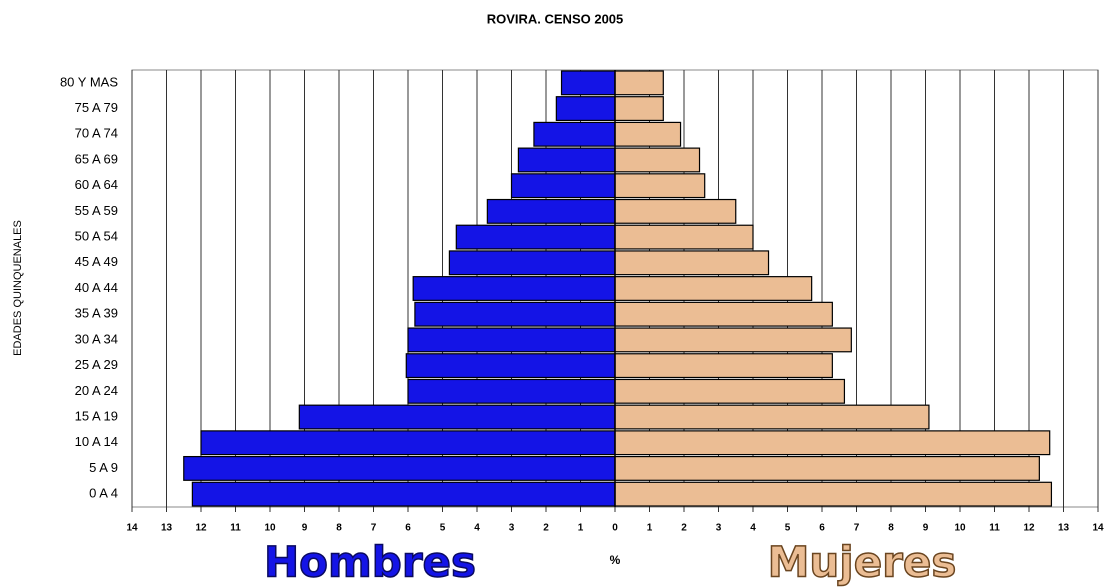  What do you see at coordinates (89, 81) in the screenshot?
I see `y-tick-label: 80 Y MAS` at bounding box center [89, 81].